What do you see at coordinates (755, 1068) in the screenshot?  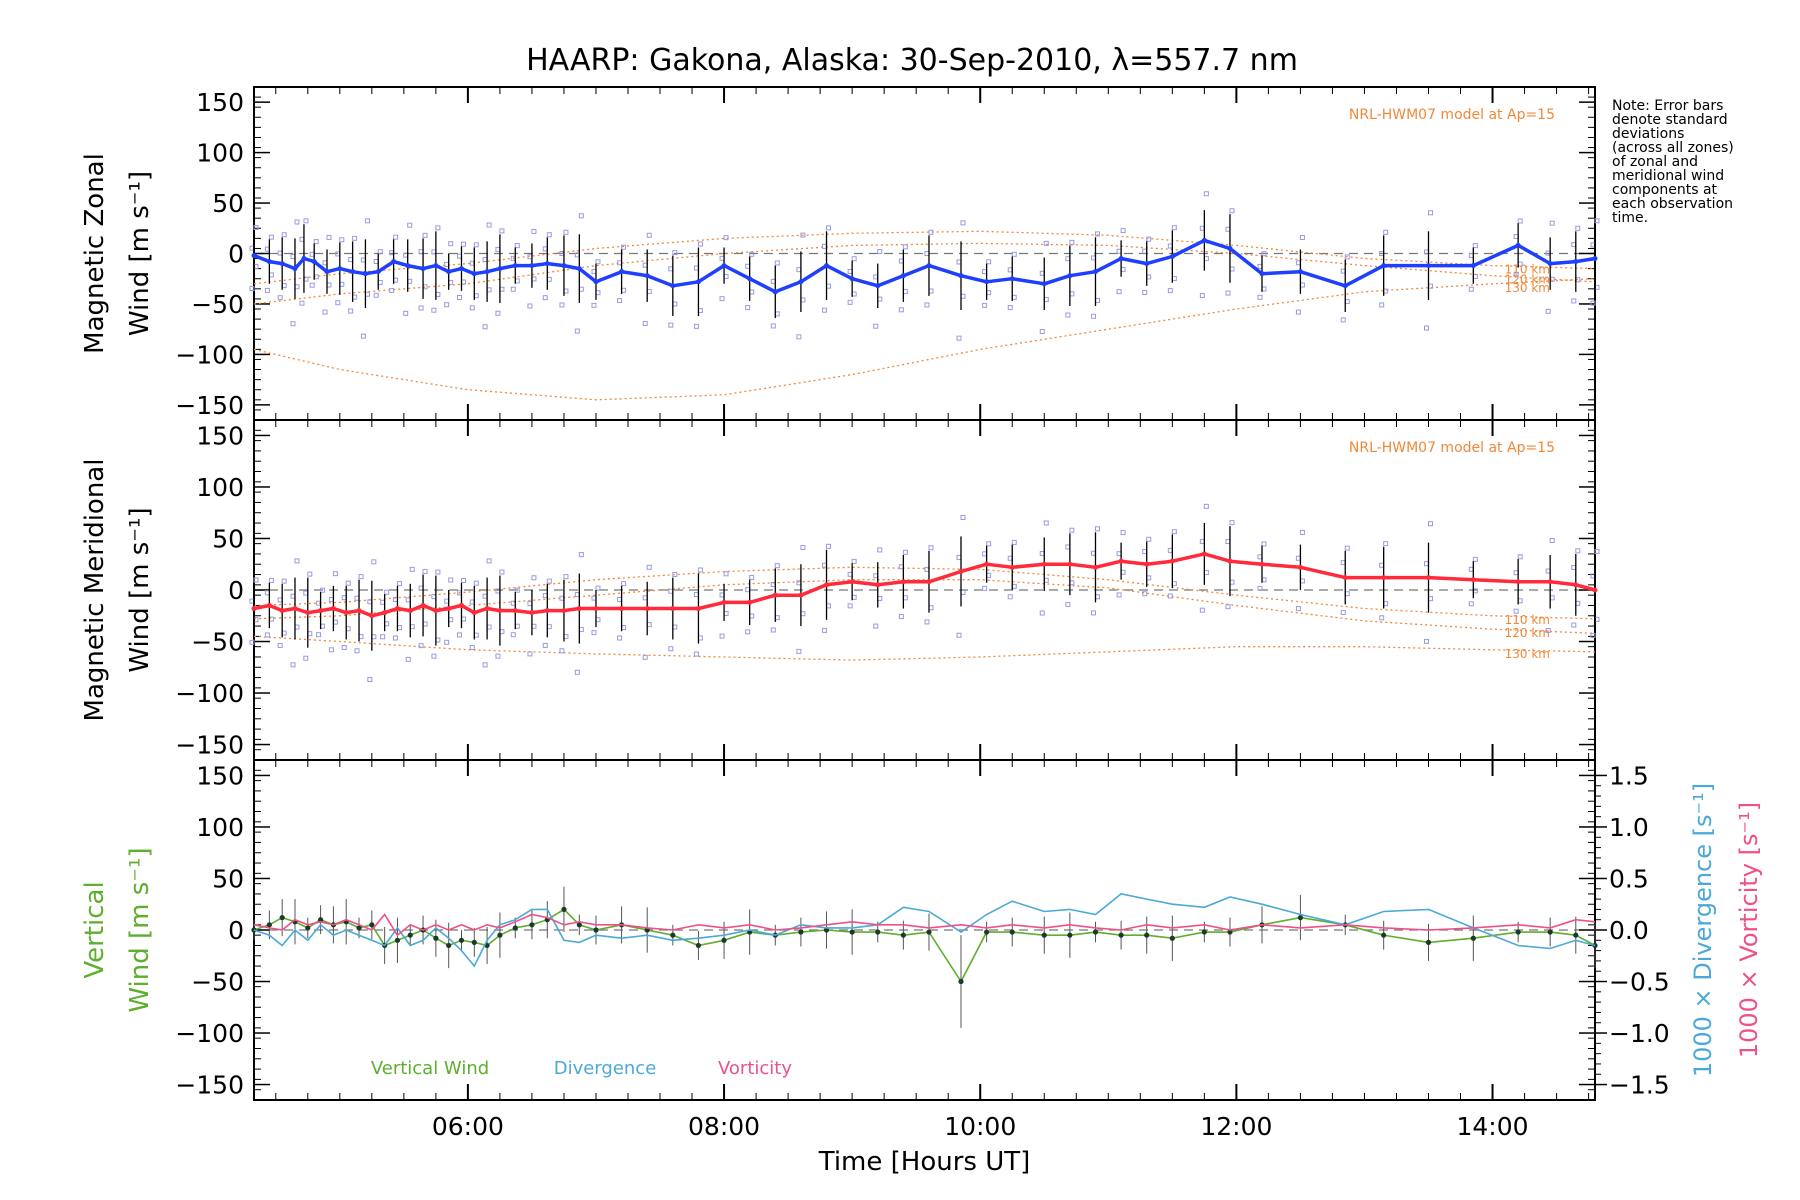 I see `legend-vorticity: Vorticity` at bounding box center [755, 1068].